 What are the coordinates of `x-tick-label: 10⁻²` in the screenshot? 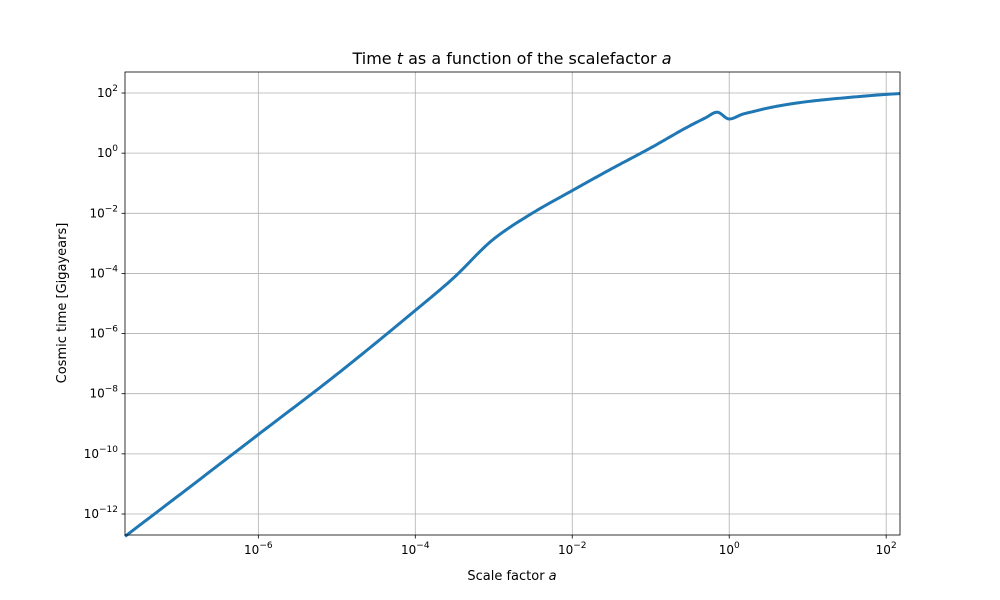 It's located at (572, 549).